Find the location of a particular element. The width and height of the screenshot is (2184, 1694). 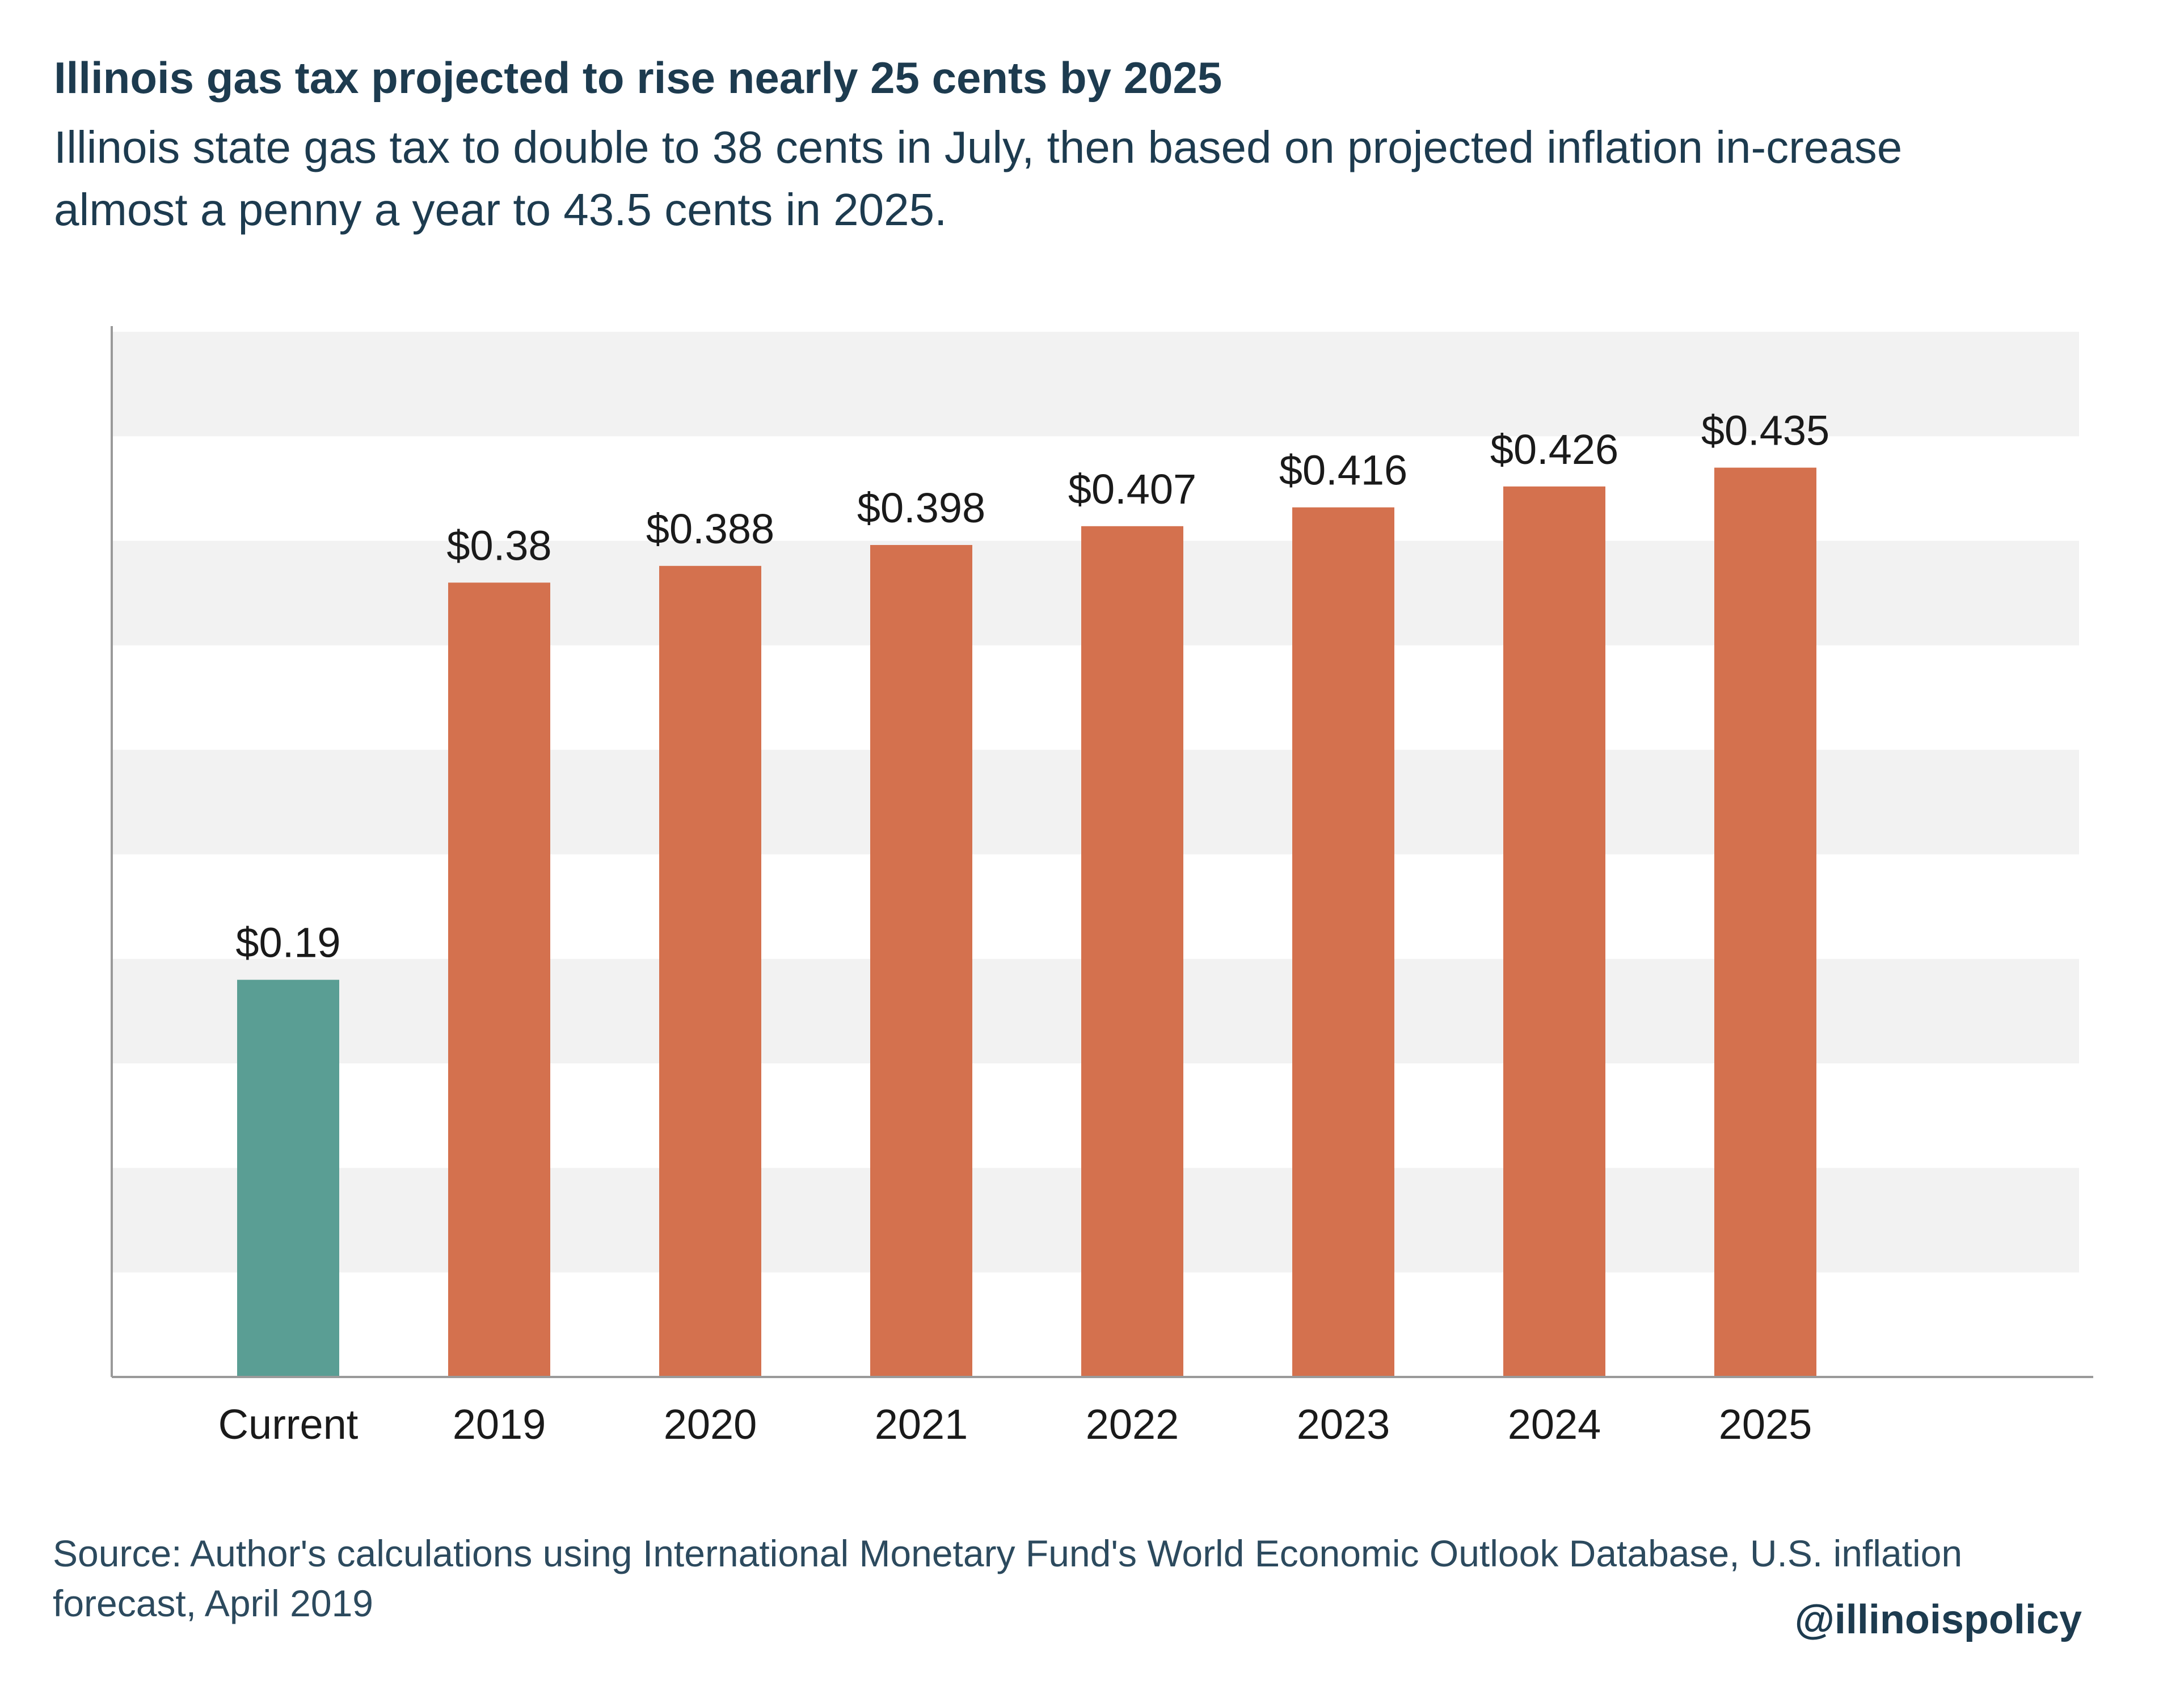

data-label: $0.19 is located at coordinates (287, 942).